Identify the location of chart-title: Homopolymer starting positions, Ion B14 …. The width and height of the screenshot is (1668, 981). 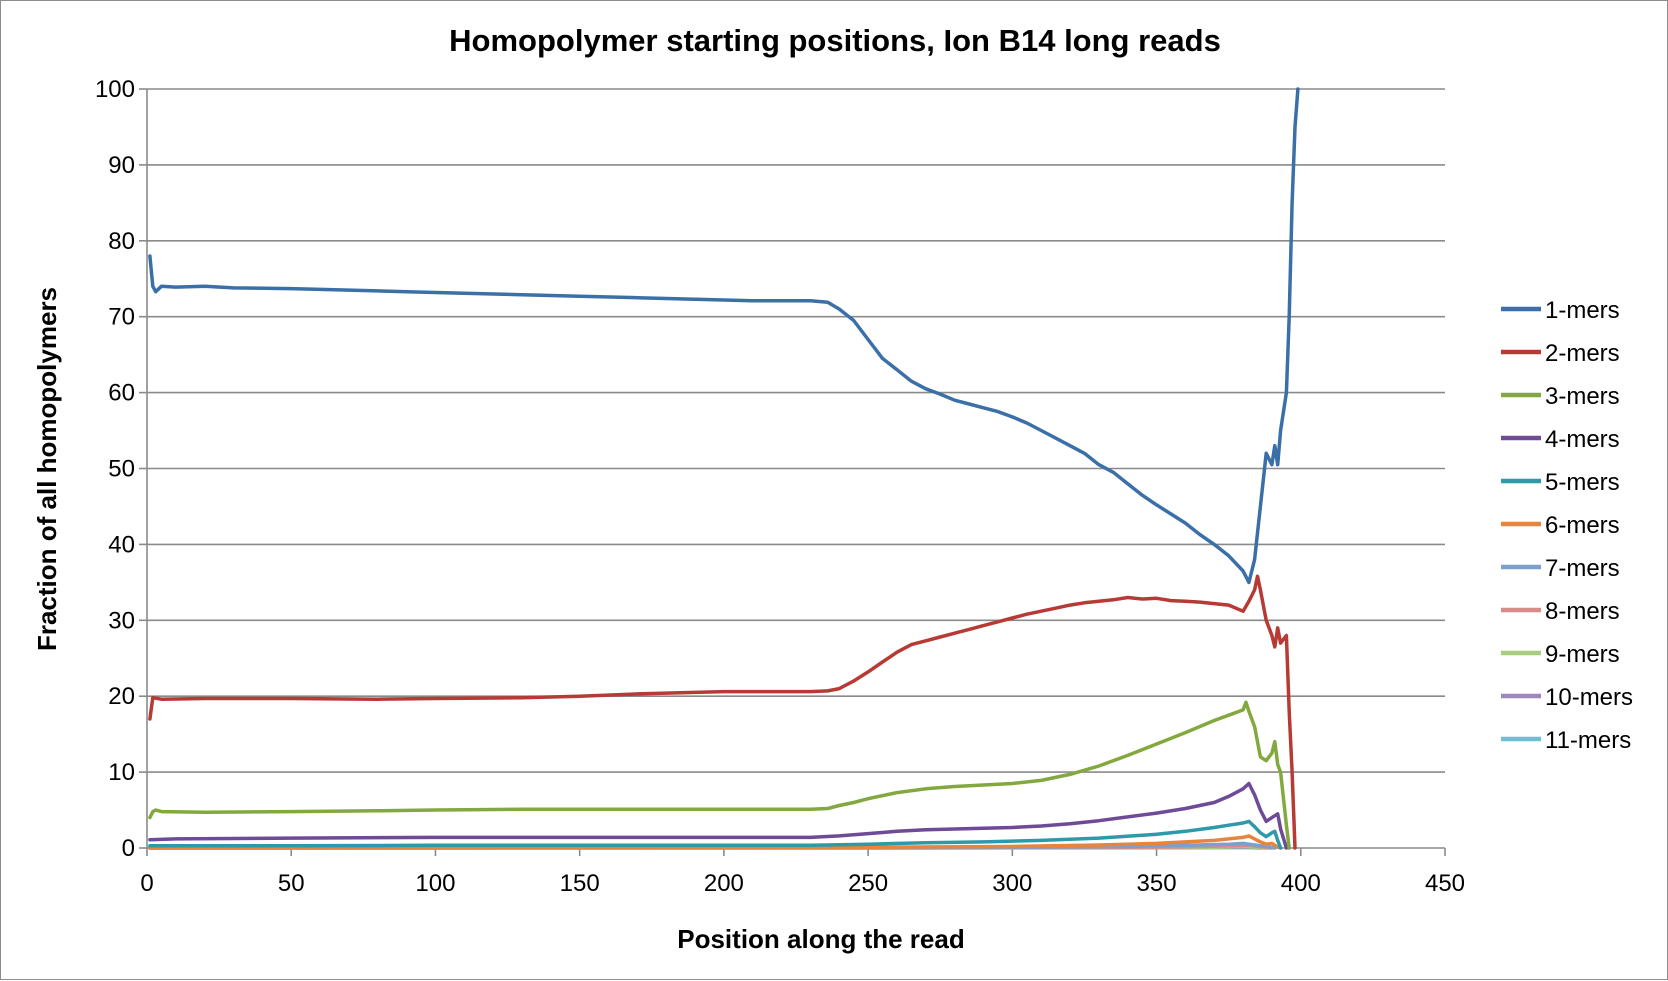
(835, 40).